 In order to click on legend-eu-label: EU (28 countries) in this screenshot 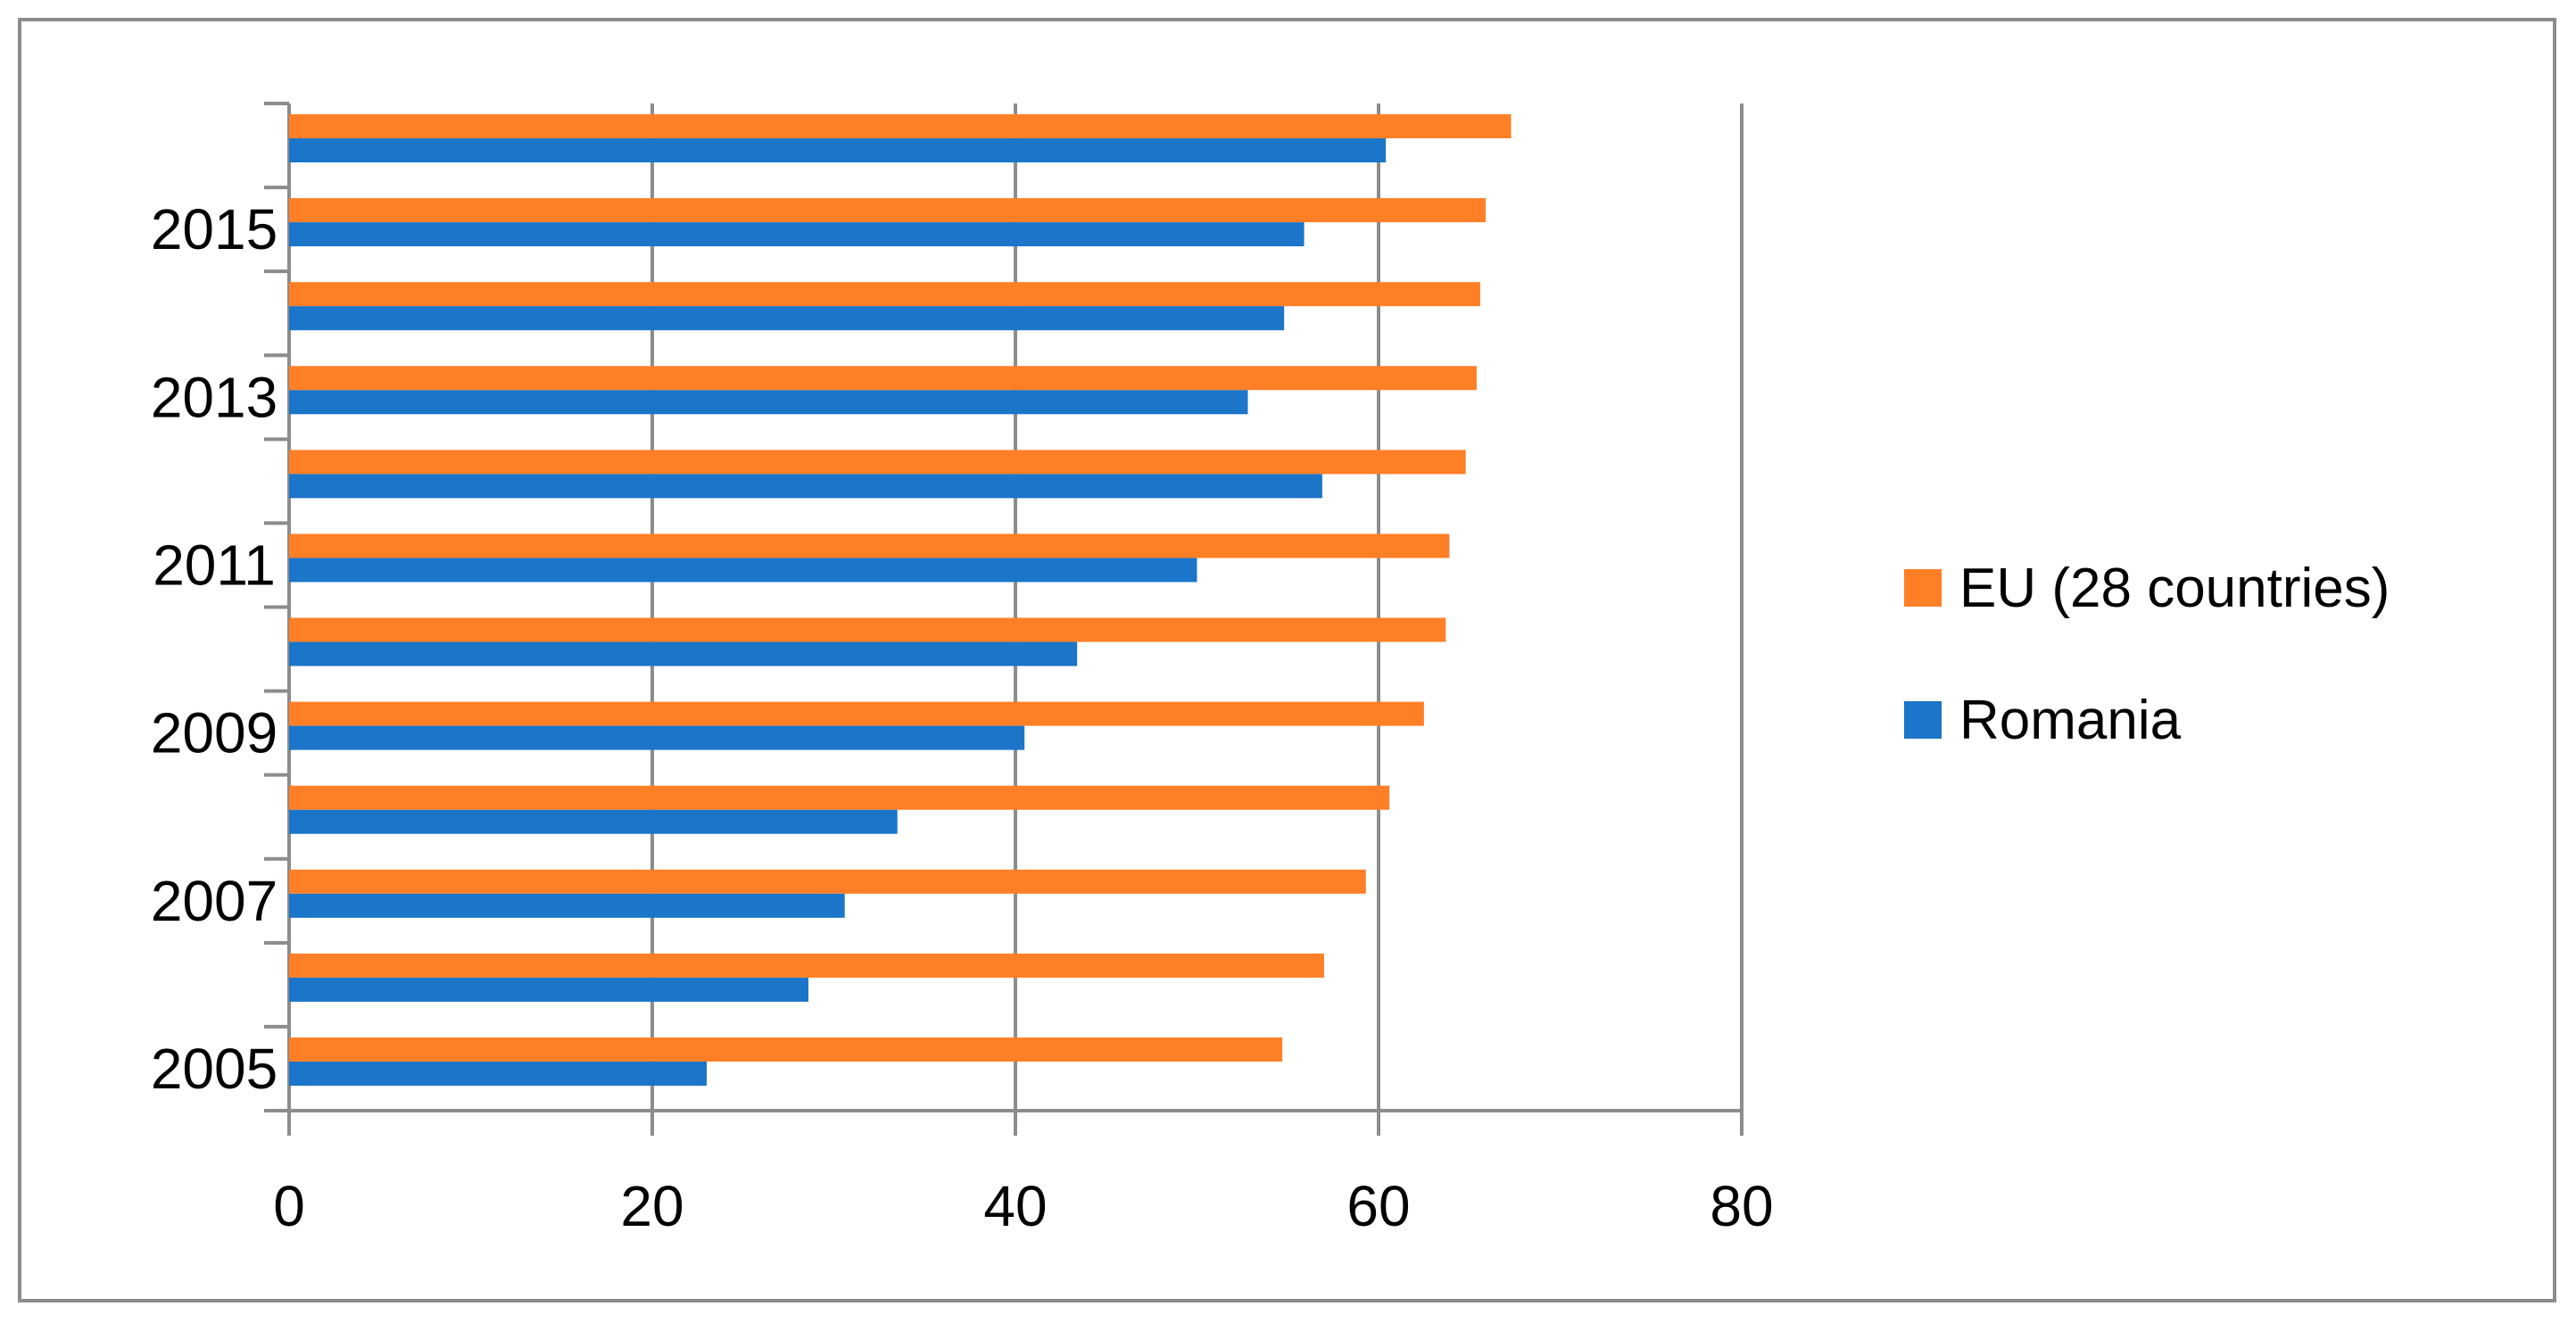, I will do `click(2174, 588)`.